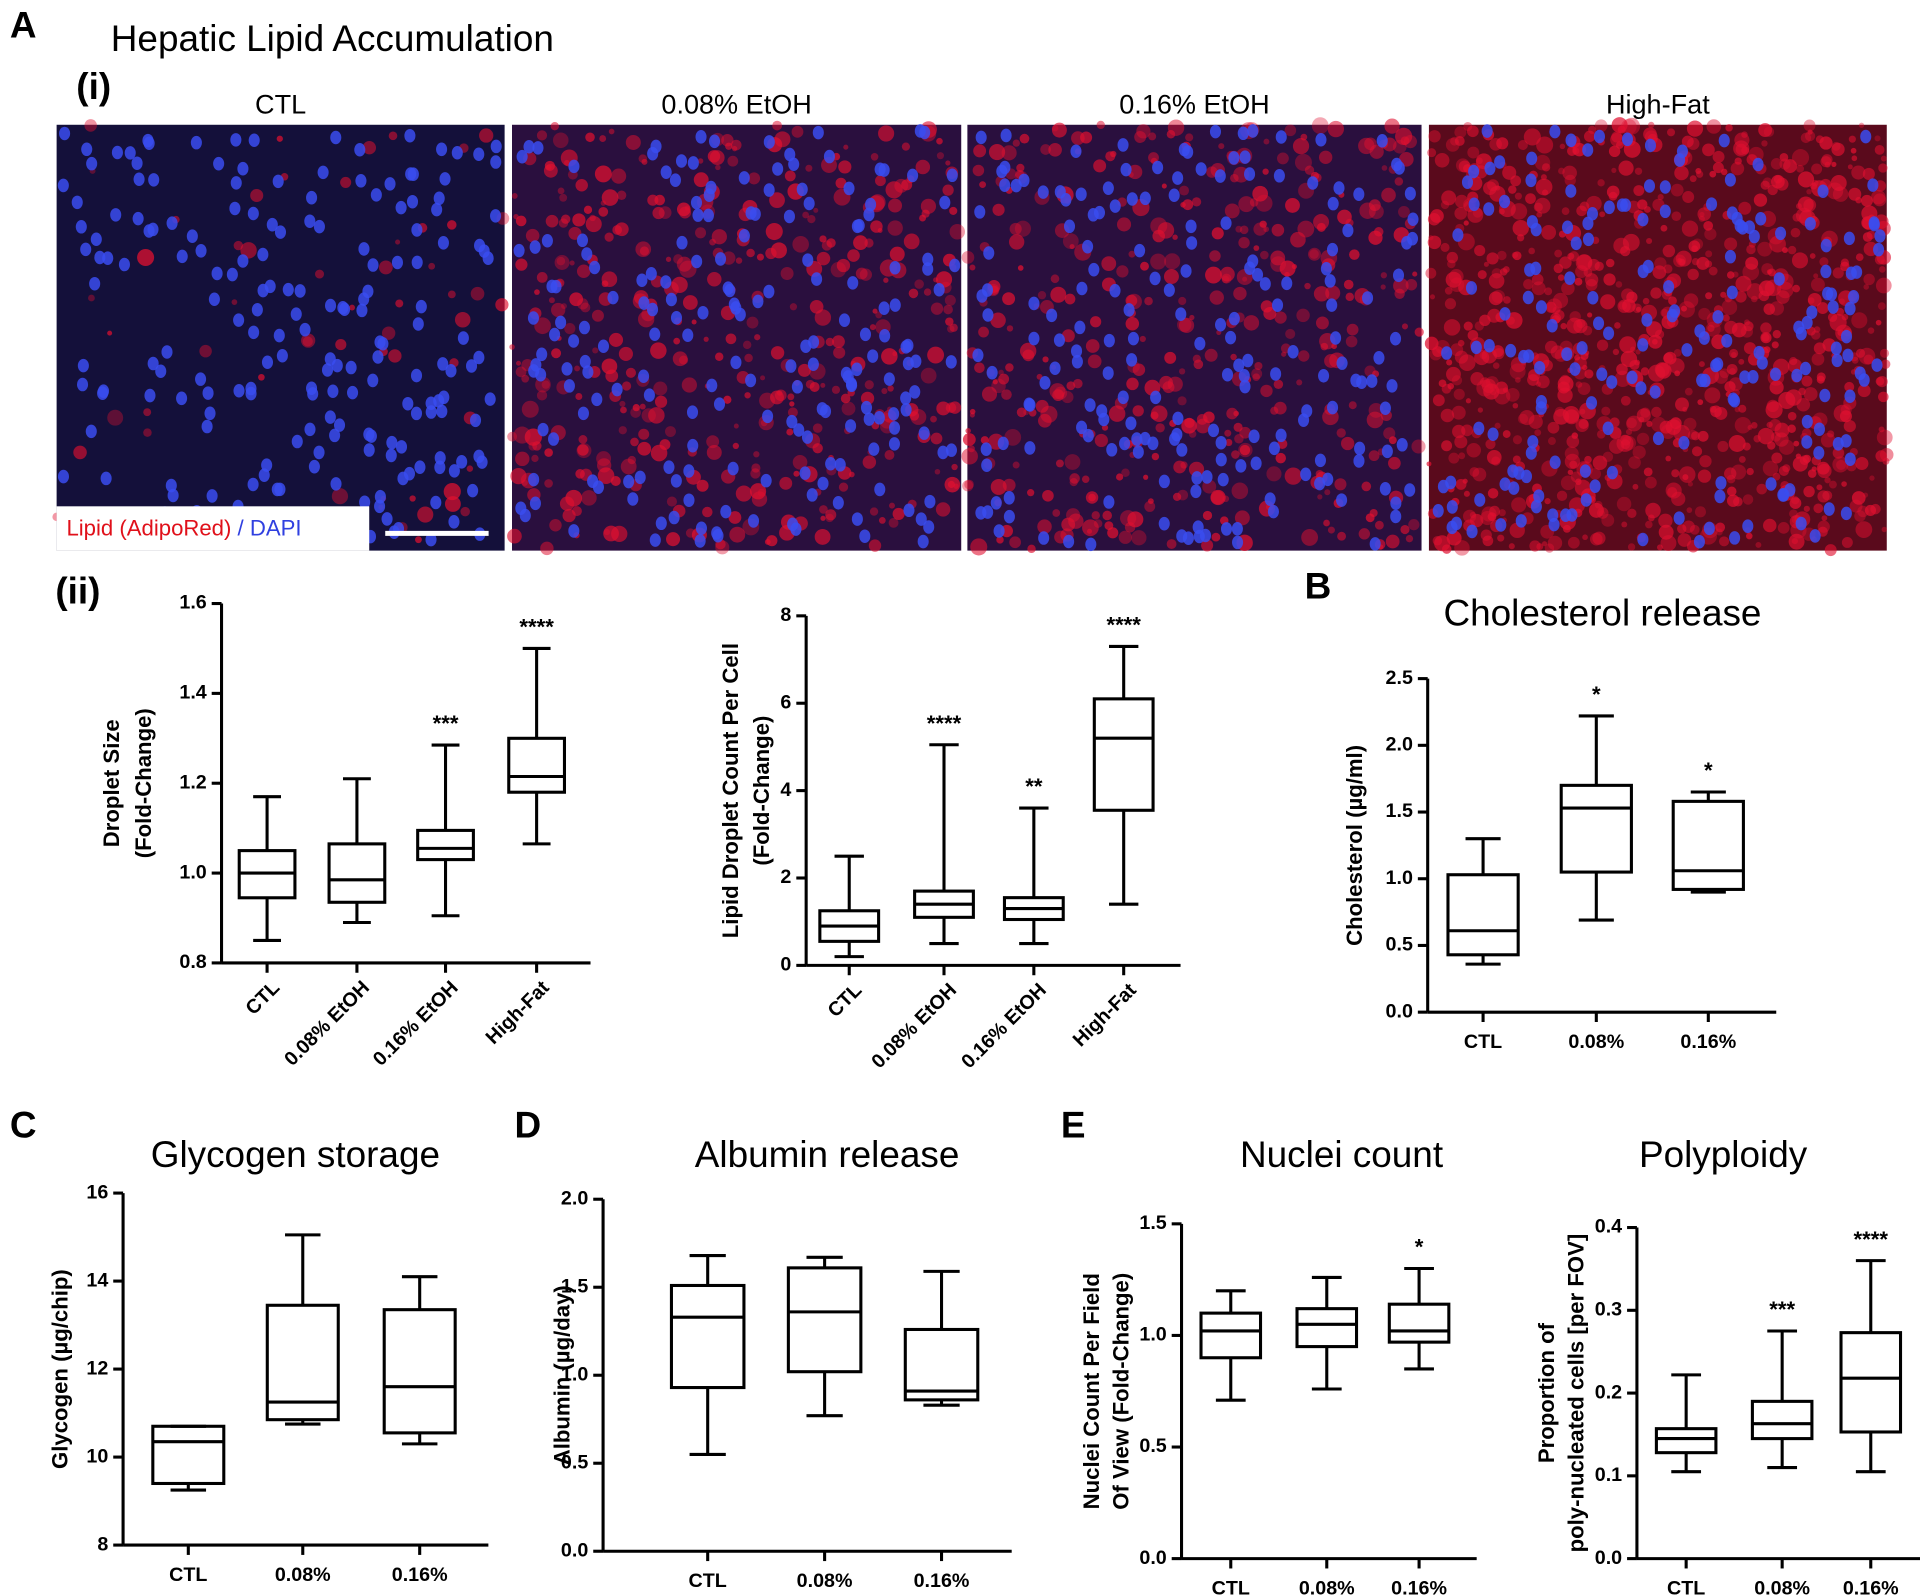  I want to click on y-axis-label: Droplet Size, so click(111, 783).